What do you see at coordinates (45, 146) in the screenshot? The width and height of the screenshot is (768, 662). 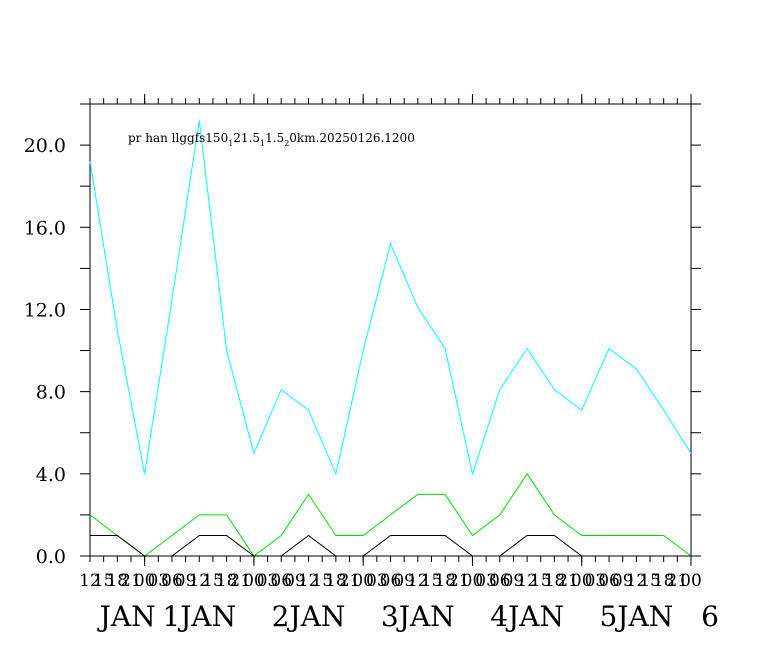 I see `y-tick-label: 20.0` at bounding box center [45, 146].